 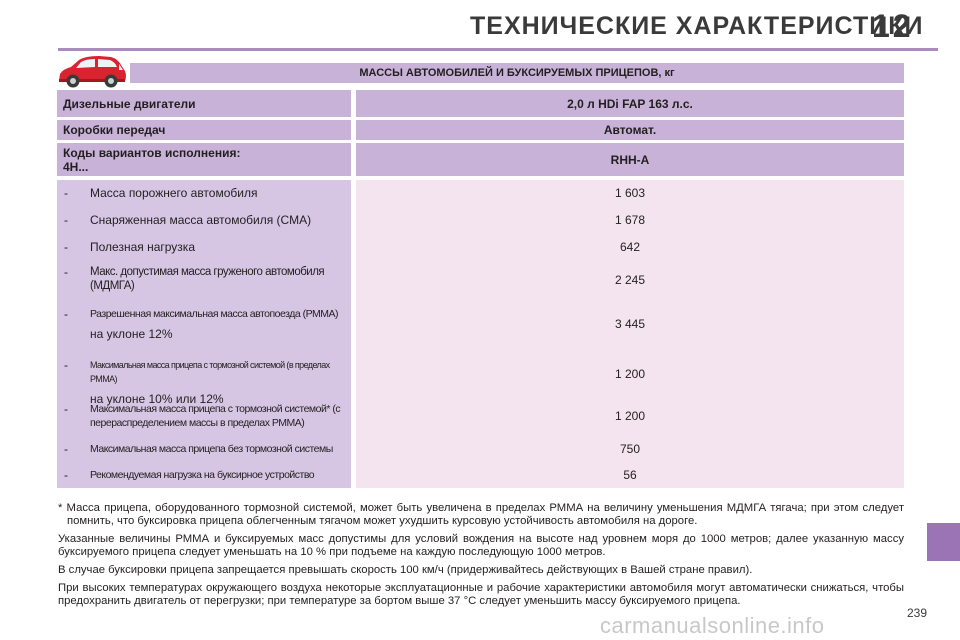 I want to click on variant-row: Коды вариантов исполнения: 4H... RHH-A, so click(x=480, y=159).